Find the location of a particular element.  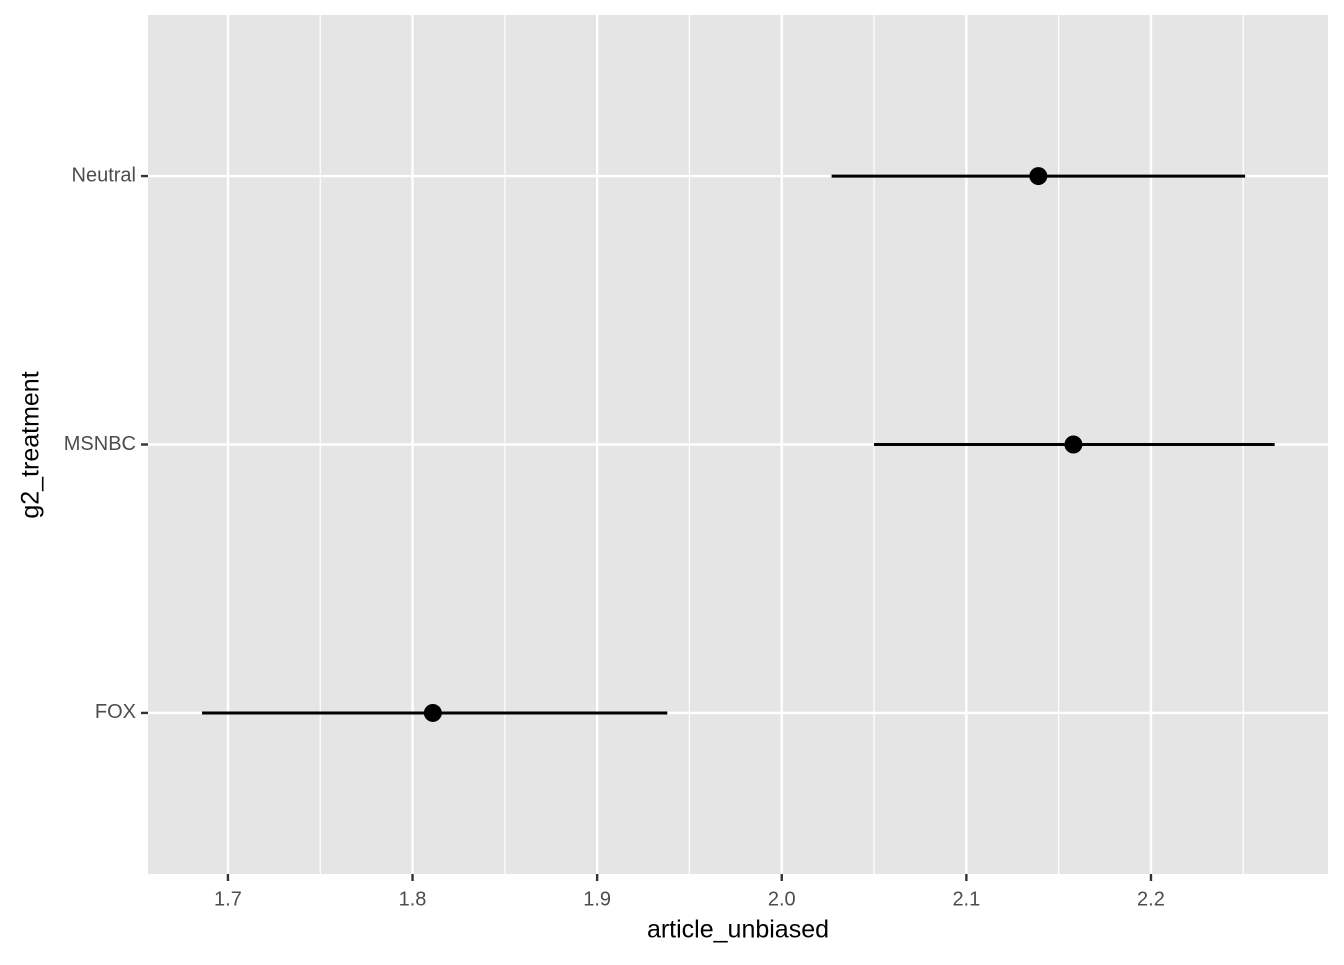

x-tick-label: 2.1 is located at coordinates (966, 899).